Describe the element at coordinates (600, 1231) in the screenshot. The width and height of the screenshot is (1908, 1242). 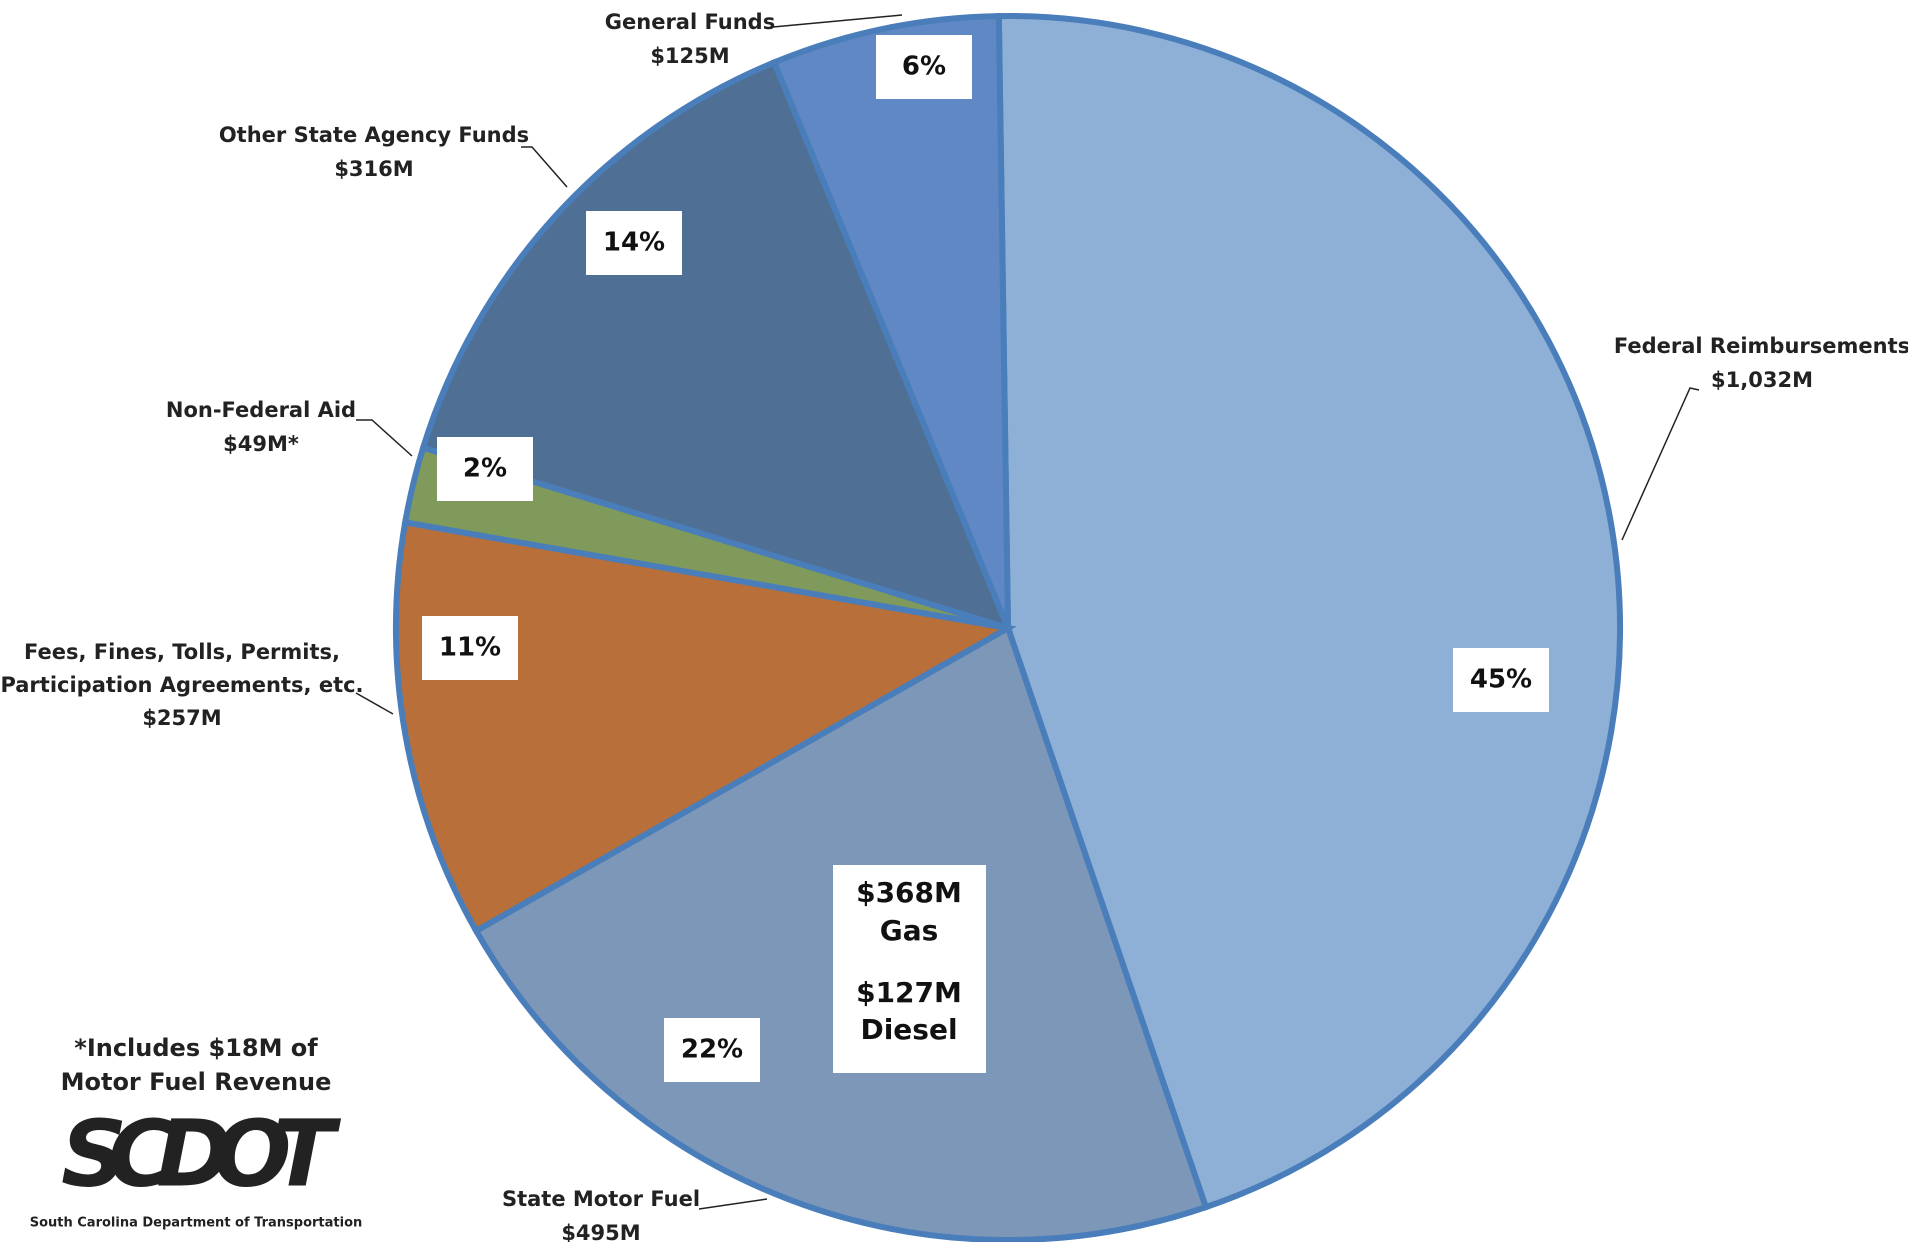
I see `amount-label: $495M` at that location.